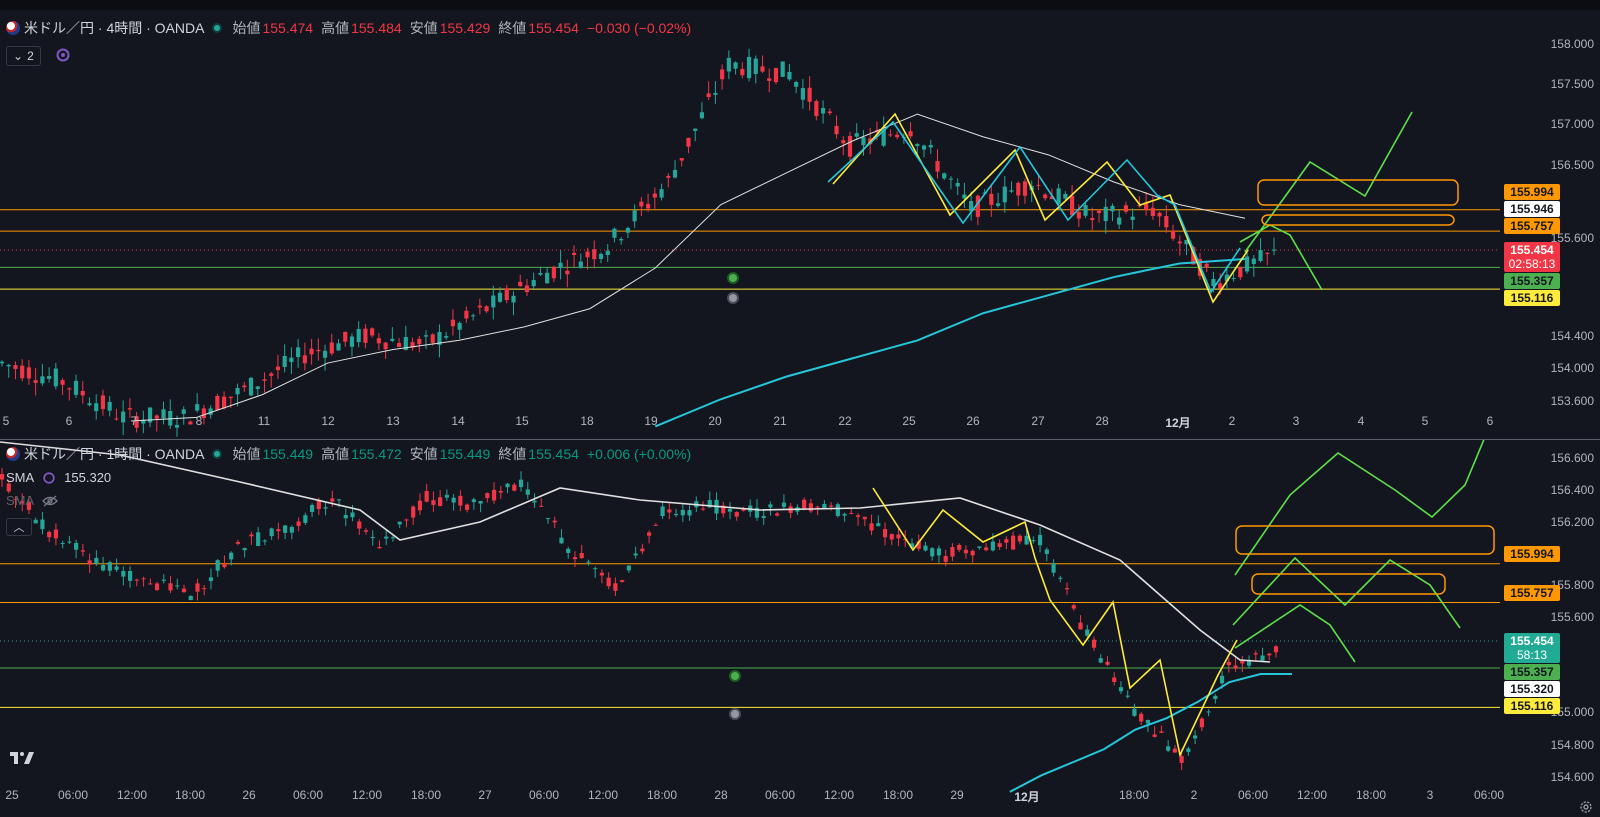  Describe the element at coordinates (19, 527) in the screenshot. I see `collapse-legend-button: ︿` at that location.